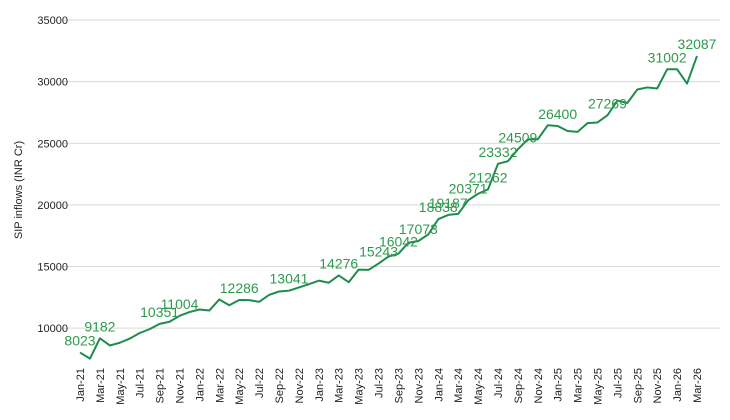 The height and width of the screenshot is (420, 730). I want to click on x-tick-label: Jan-26, so click(678, 385).